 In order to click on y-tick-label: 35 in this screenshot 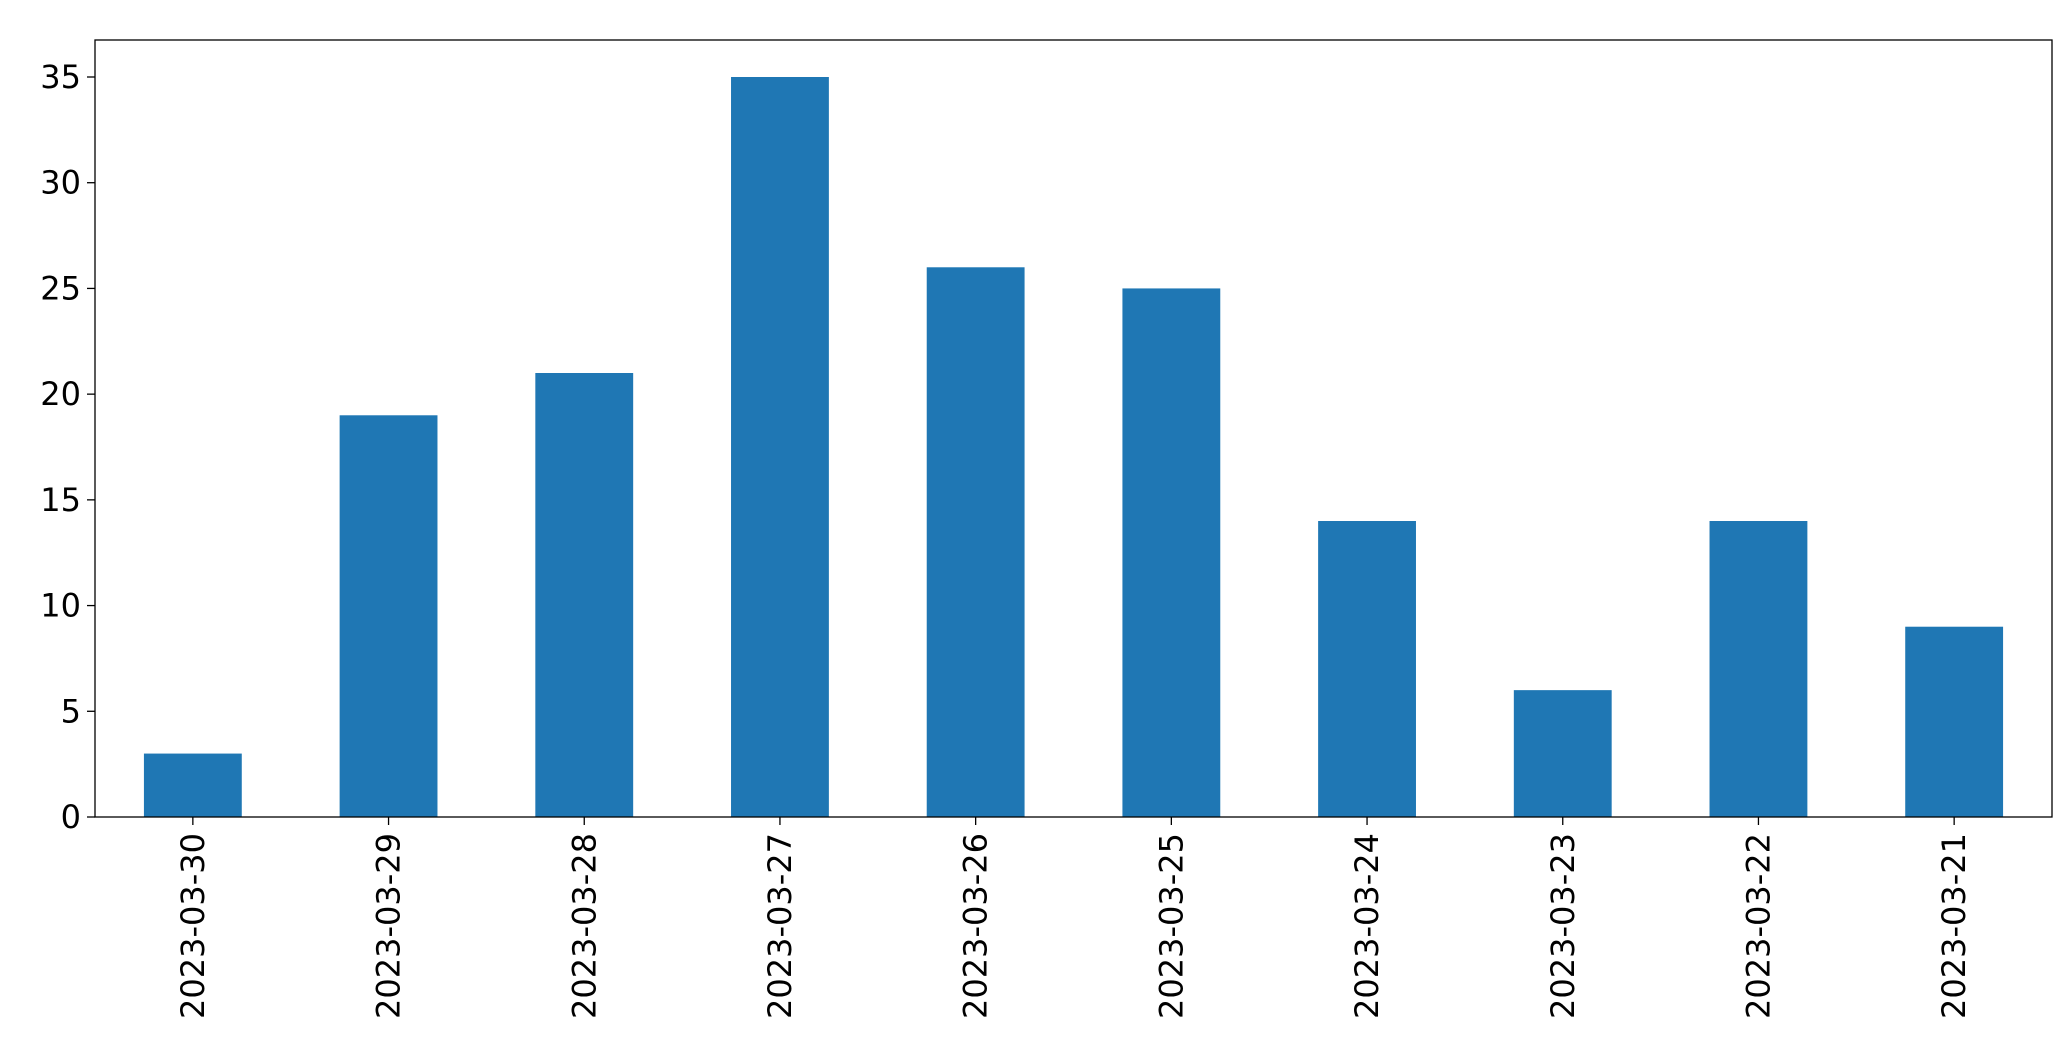, I will do `click(60, 77)`.